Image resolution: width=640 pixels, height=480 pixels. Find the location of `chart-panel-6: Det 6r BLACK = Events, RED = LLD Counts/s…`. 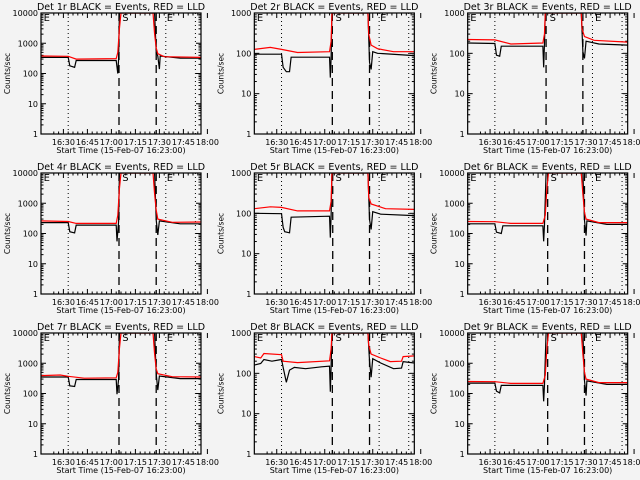

chart-panel-6: Det 6r BLACK = Events, RED = LLD Counts/s… is located at coordinates (535, 238).